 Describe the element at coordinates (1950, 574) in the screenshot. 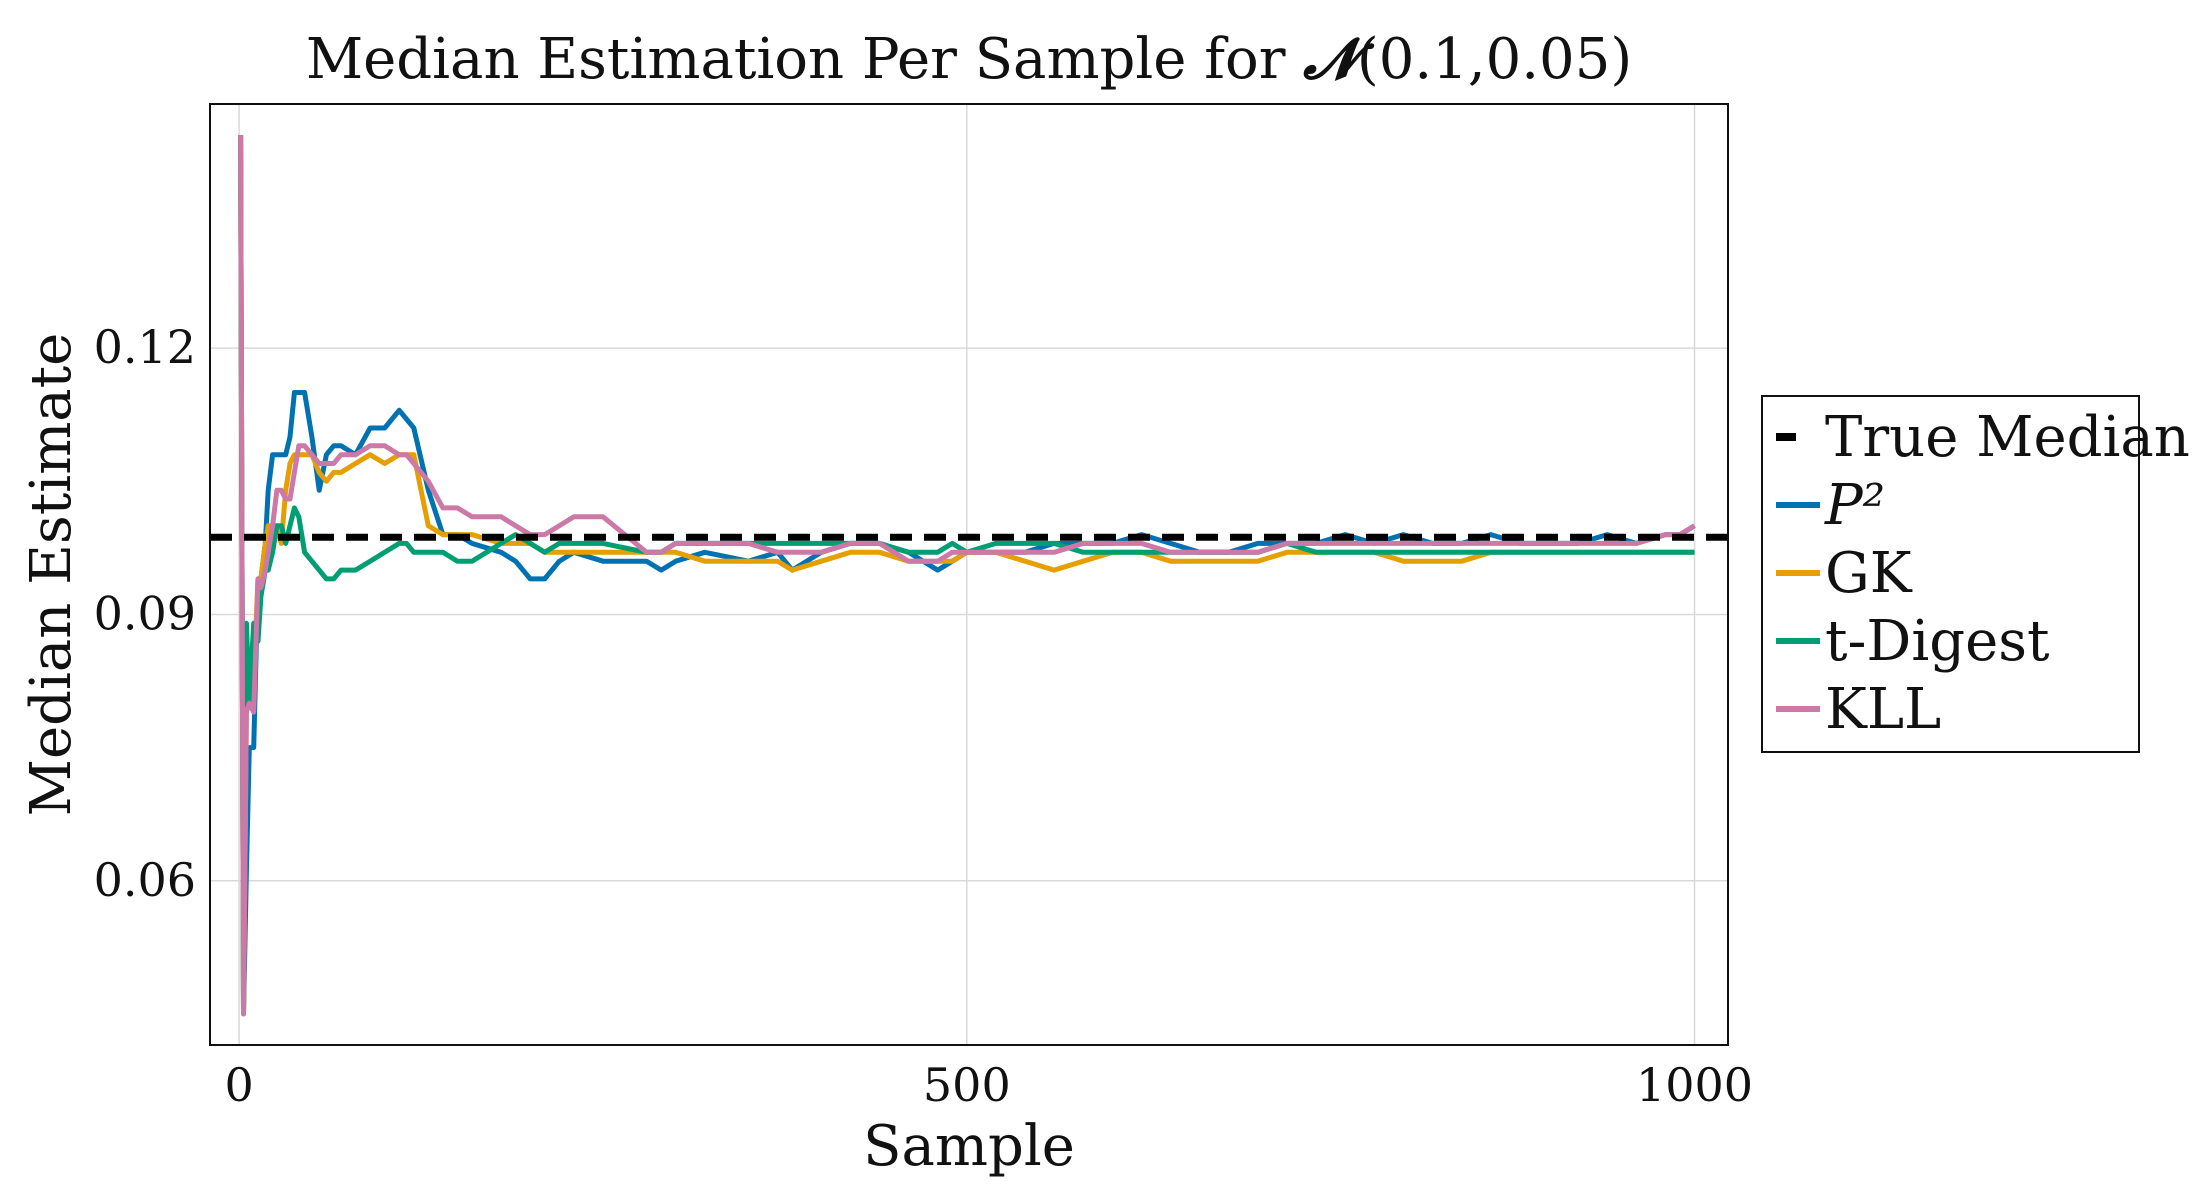

I see `legend-box` at that location.